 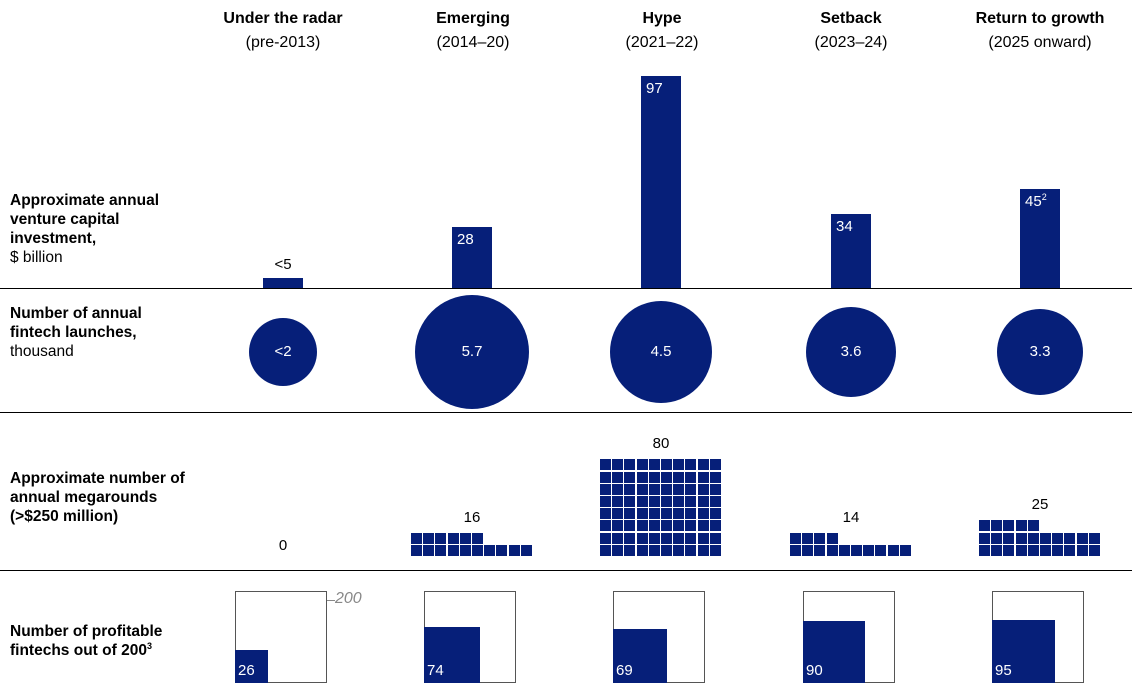 What do you see at coordinates (246, 670) in the screenshot?
I see `profitable-value-under-the-radar: 26` at bounding box center [246, 670].